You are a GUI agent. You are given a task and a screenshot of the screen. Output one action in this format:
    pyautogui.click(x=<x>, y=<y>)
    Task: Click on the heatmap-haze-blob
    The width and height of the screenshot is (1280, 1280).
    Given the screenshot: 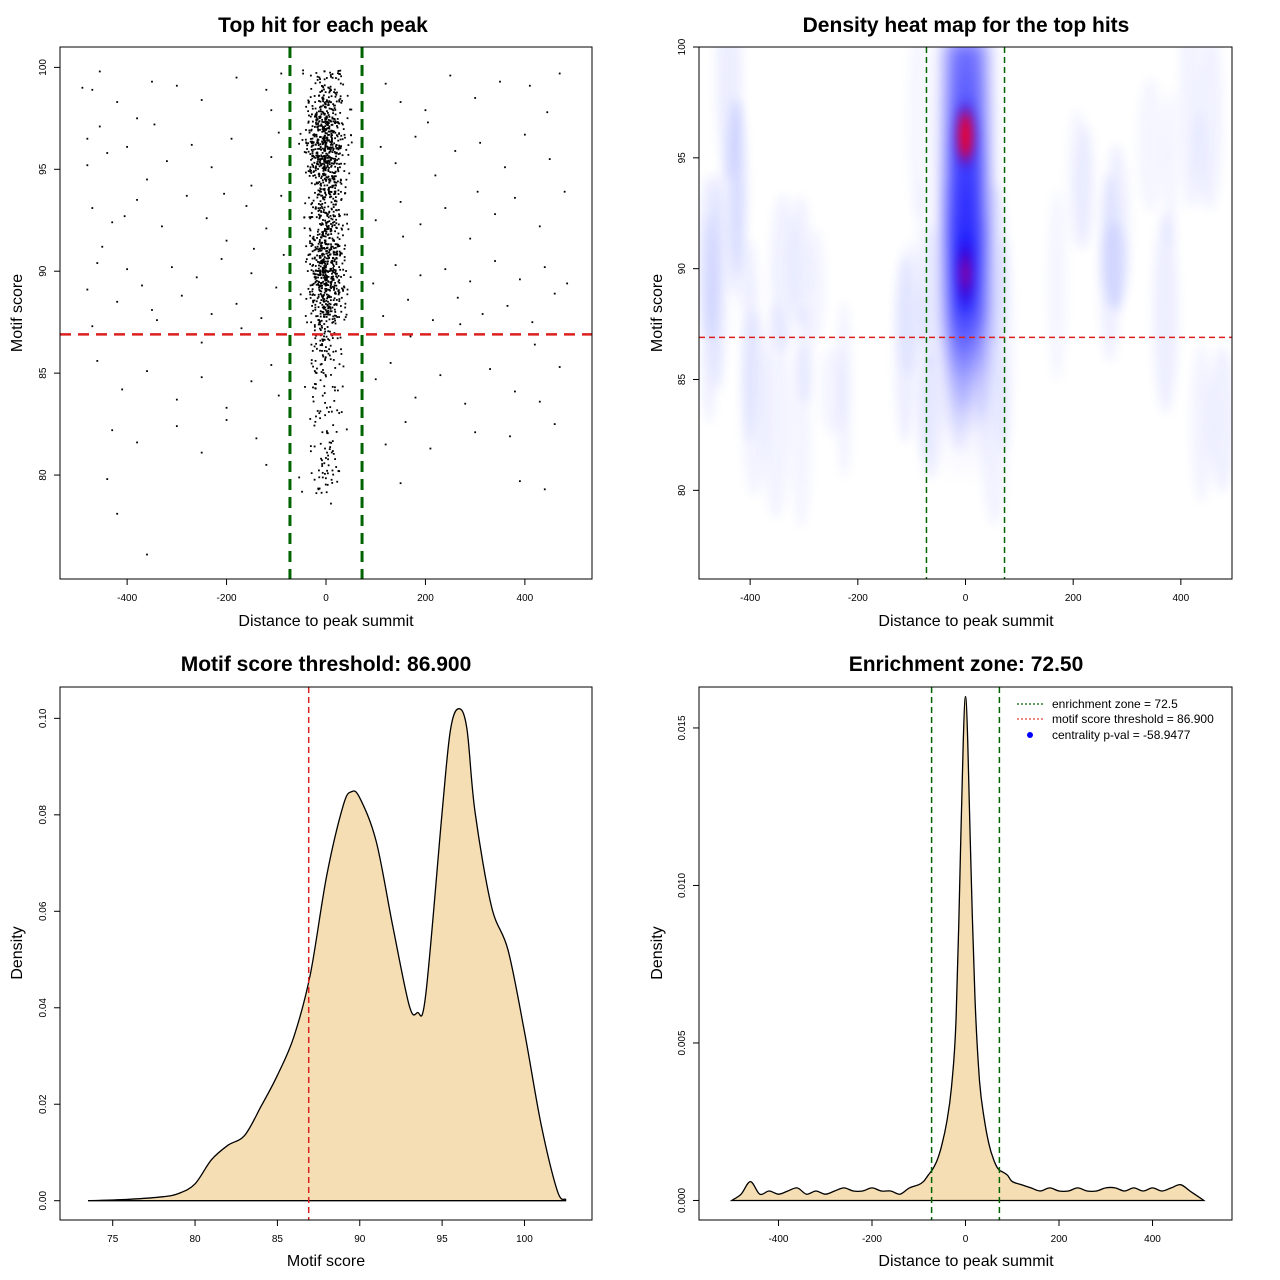 What is the action you would take?
    pyautogui.click(x=737, y=203)
    